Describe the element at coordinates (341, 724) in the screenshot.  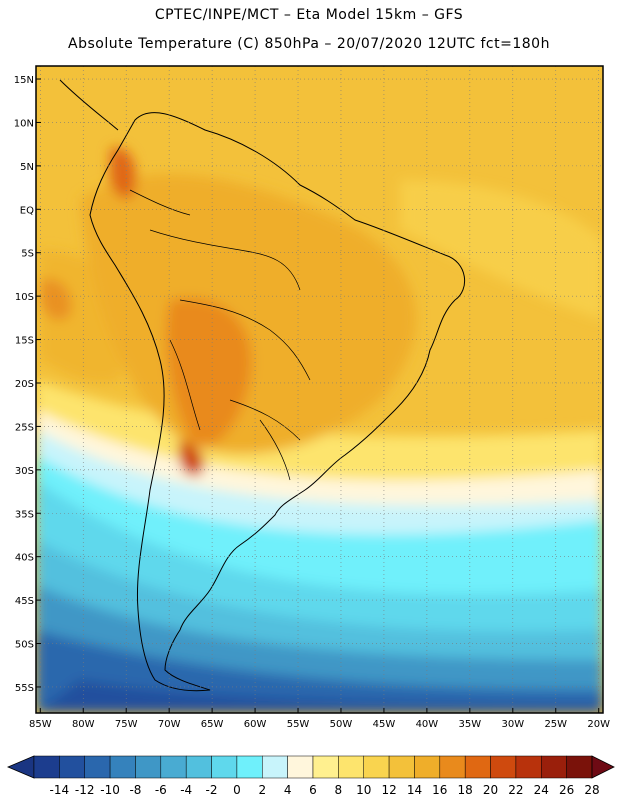
I see `lon-tick-label: 50W` at that location.